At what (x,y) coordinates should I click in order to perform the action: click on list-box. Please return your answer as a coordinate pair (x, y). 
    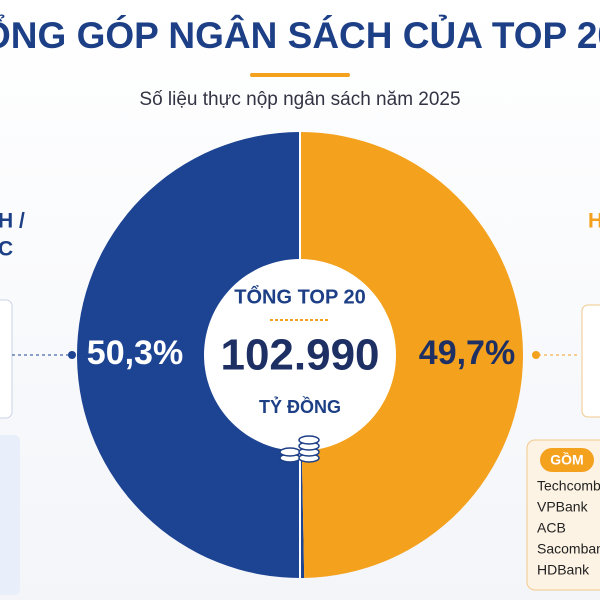
    Looking at the image, I should click on (563, 515).